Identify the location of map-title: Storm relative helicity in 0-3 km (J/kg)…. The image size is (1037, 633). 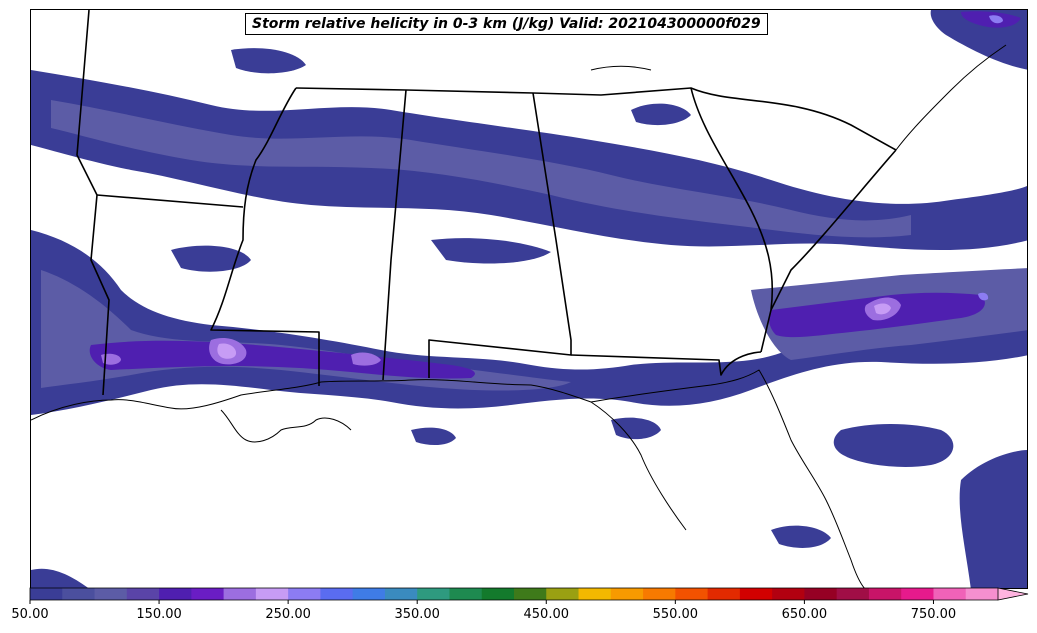
(506, 24).